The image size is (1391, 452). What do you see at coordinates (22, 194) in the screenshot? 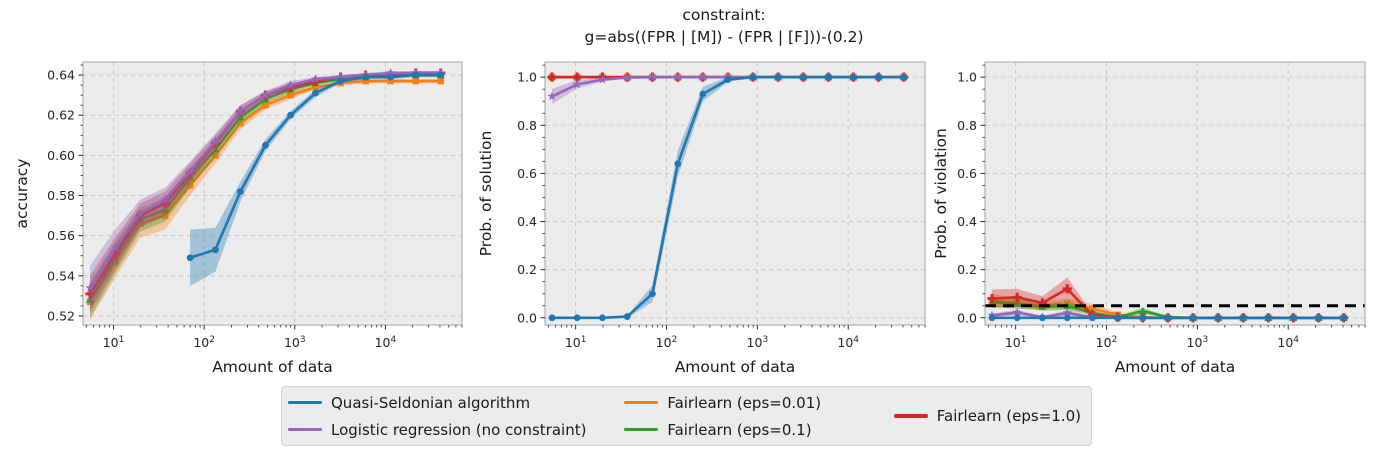
I see `y-axis-label: accuracy` at bounding box center [22, 194].